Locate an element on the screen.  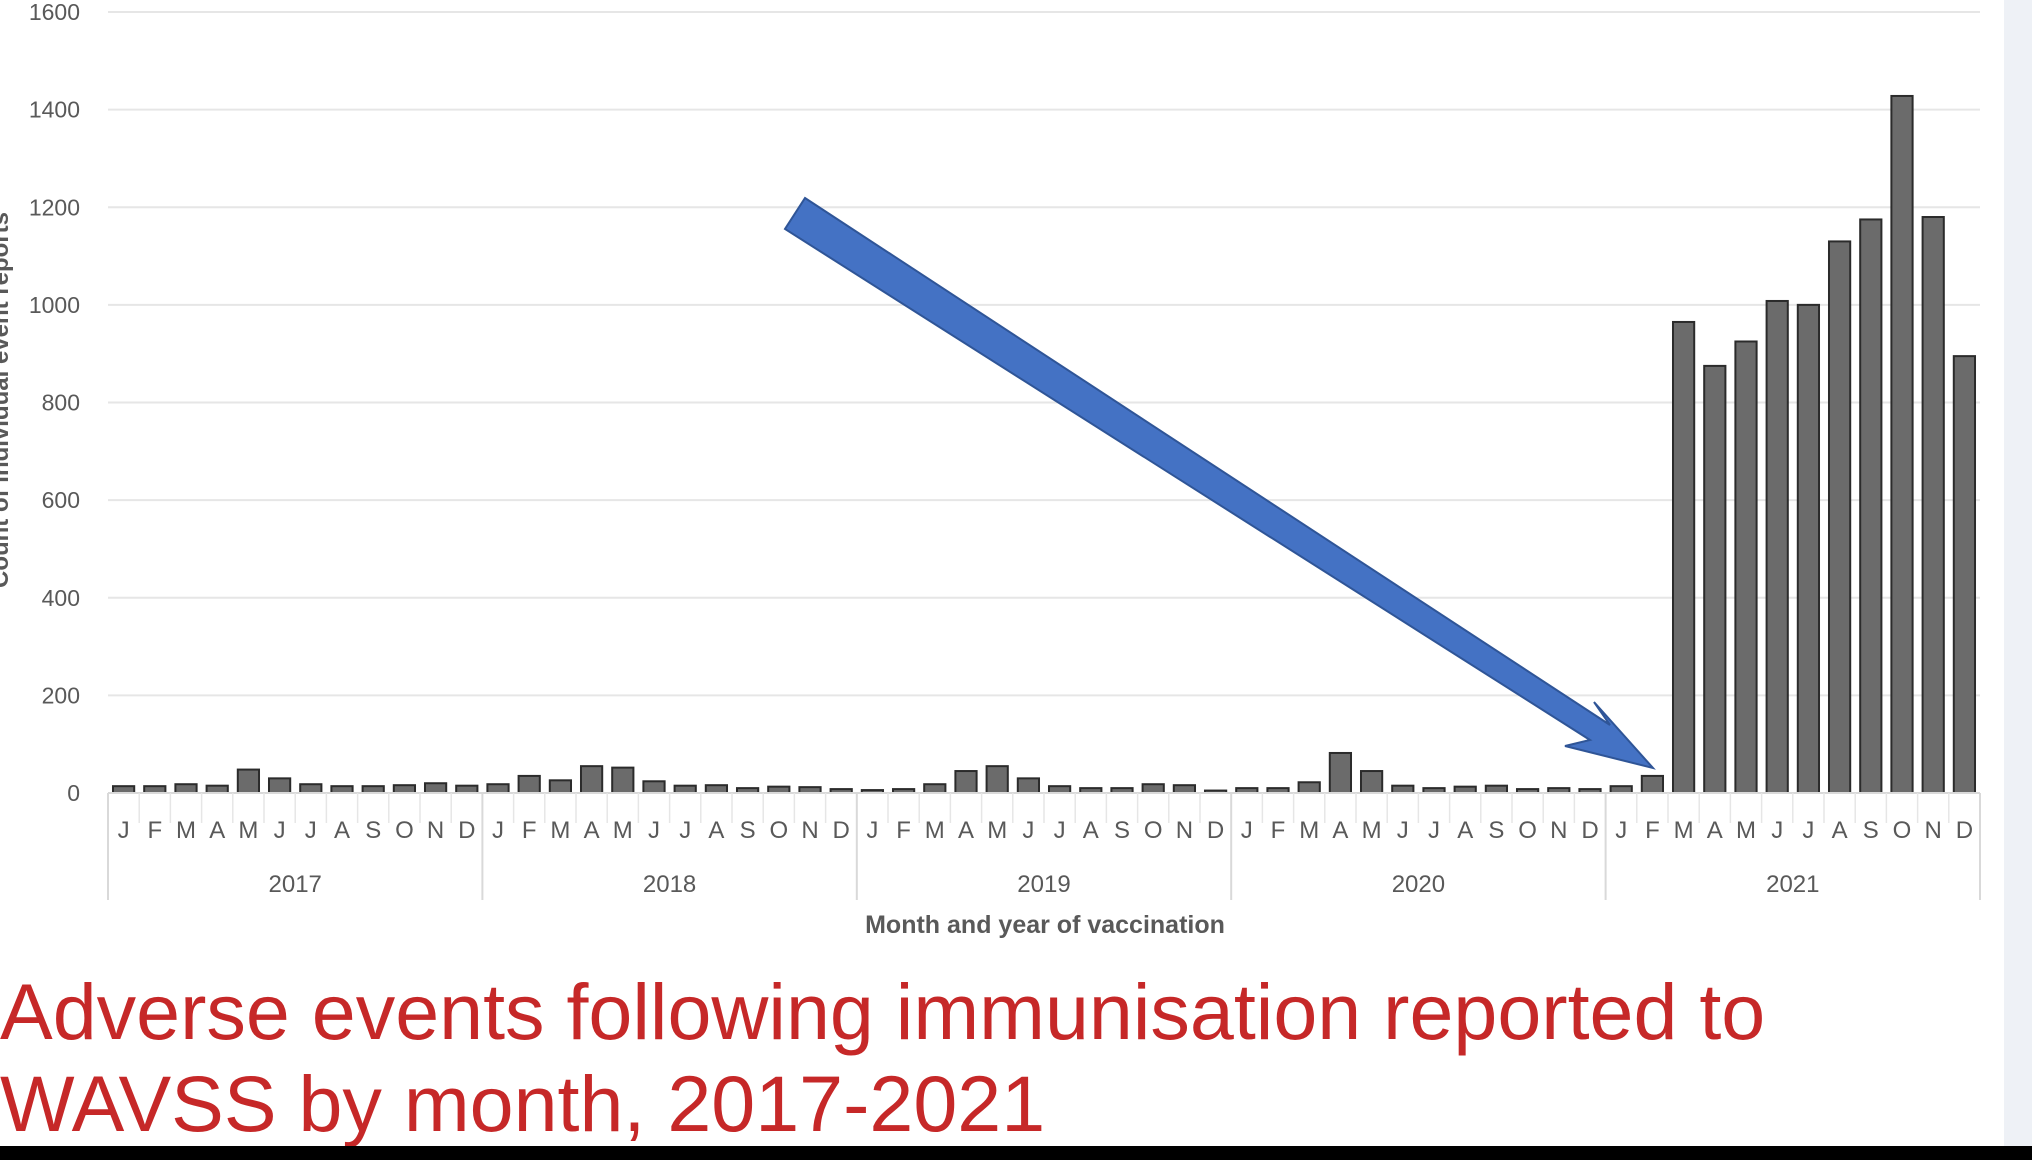
y-tick-label: 1000 is located at coordinates (54, 305).